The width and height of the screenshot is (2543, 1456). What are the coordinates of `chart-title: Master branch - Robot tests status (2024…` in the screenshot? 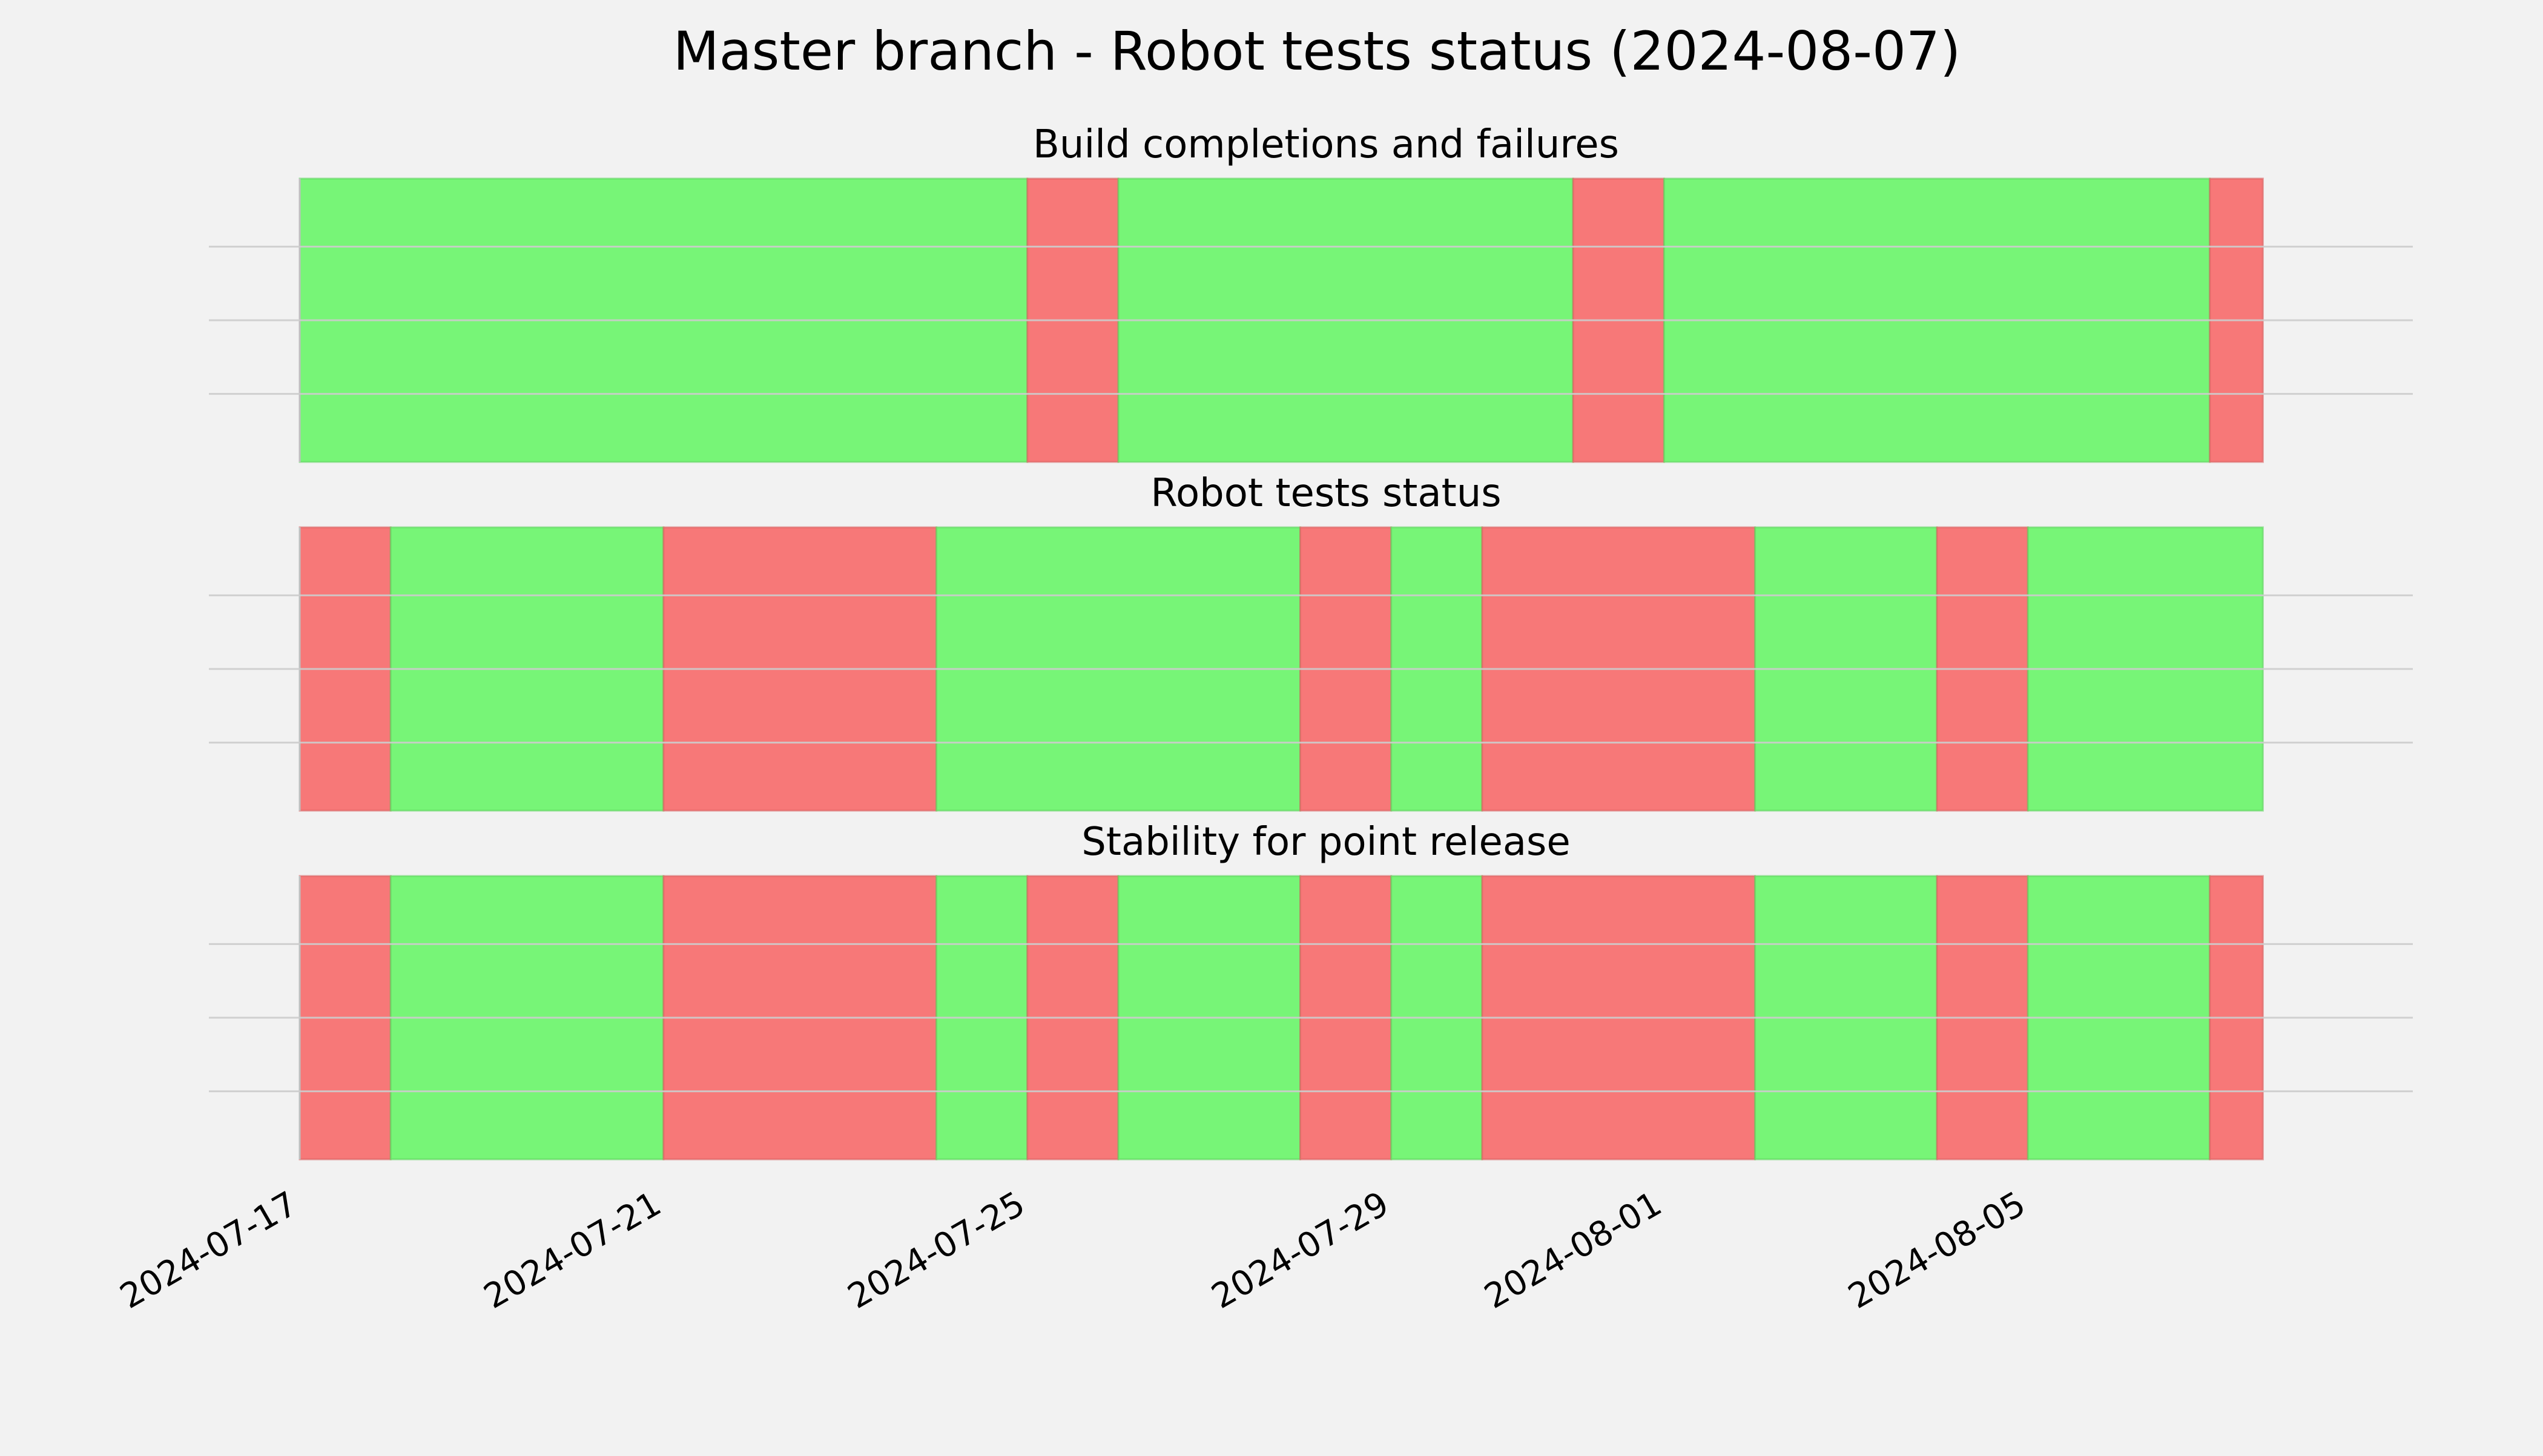 It's located at (1317, 51).